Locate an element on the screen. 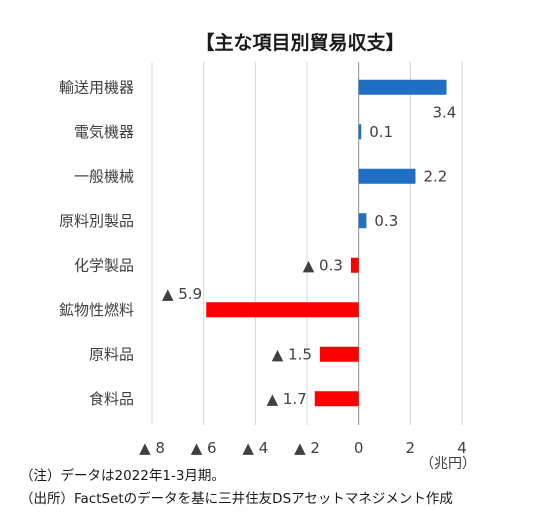 Image resolution: width=542 pixels, height=532 pixels. footnote-data: （注）データは2022年1-3月期。 is located at coordinates (122, 475).